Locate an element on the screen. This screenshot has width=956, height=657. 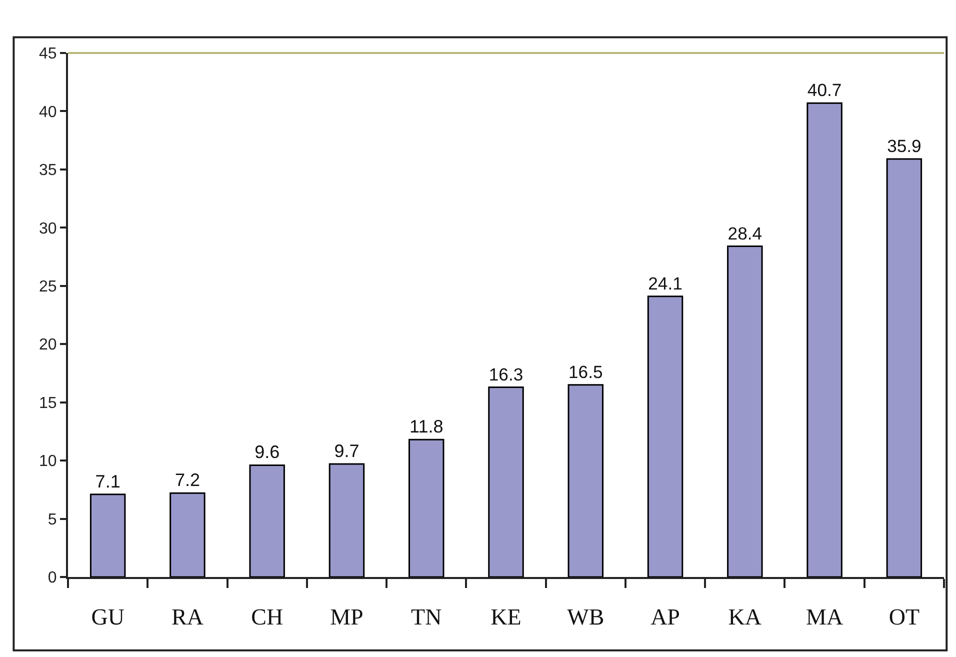
y-tick-label: 10 is located at coordinates (48, 461).